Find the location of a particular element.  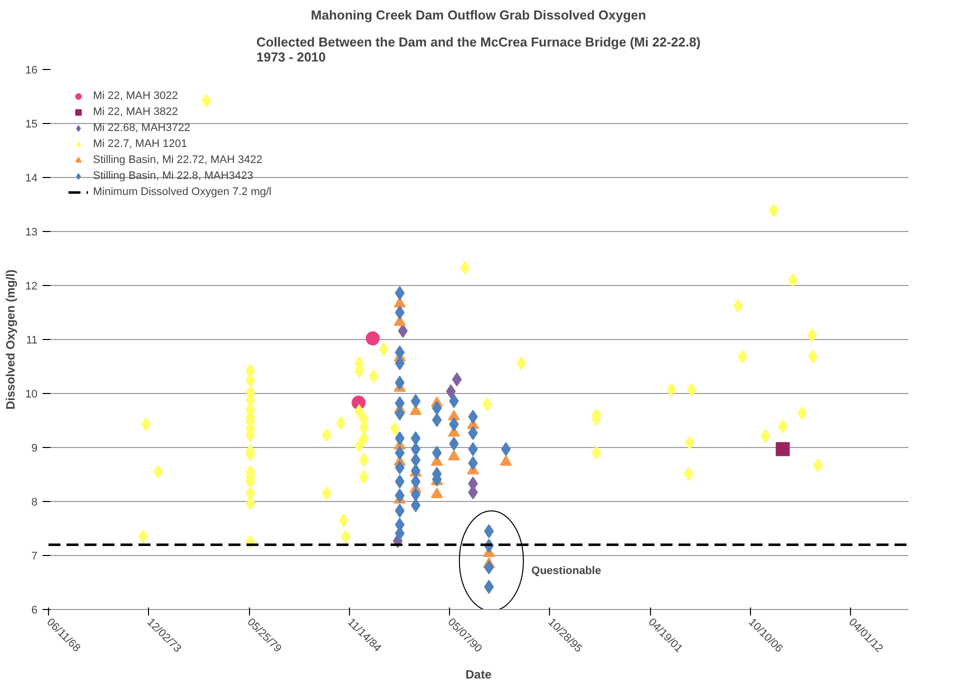

y-tick-label: 7 is located at coordinates (34, 556).